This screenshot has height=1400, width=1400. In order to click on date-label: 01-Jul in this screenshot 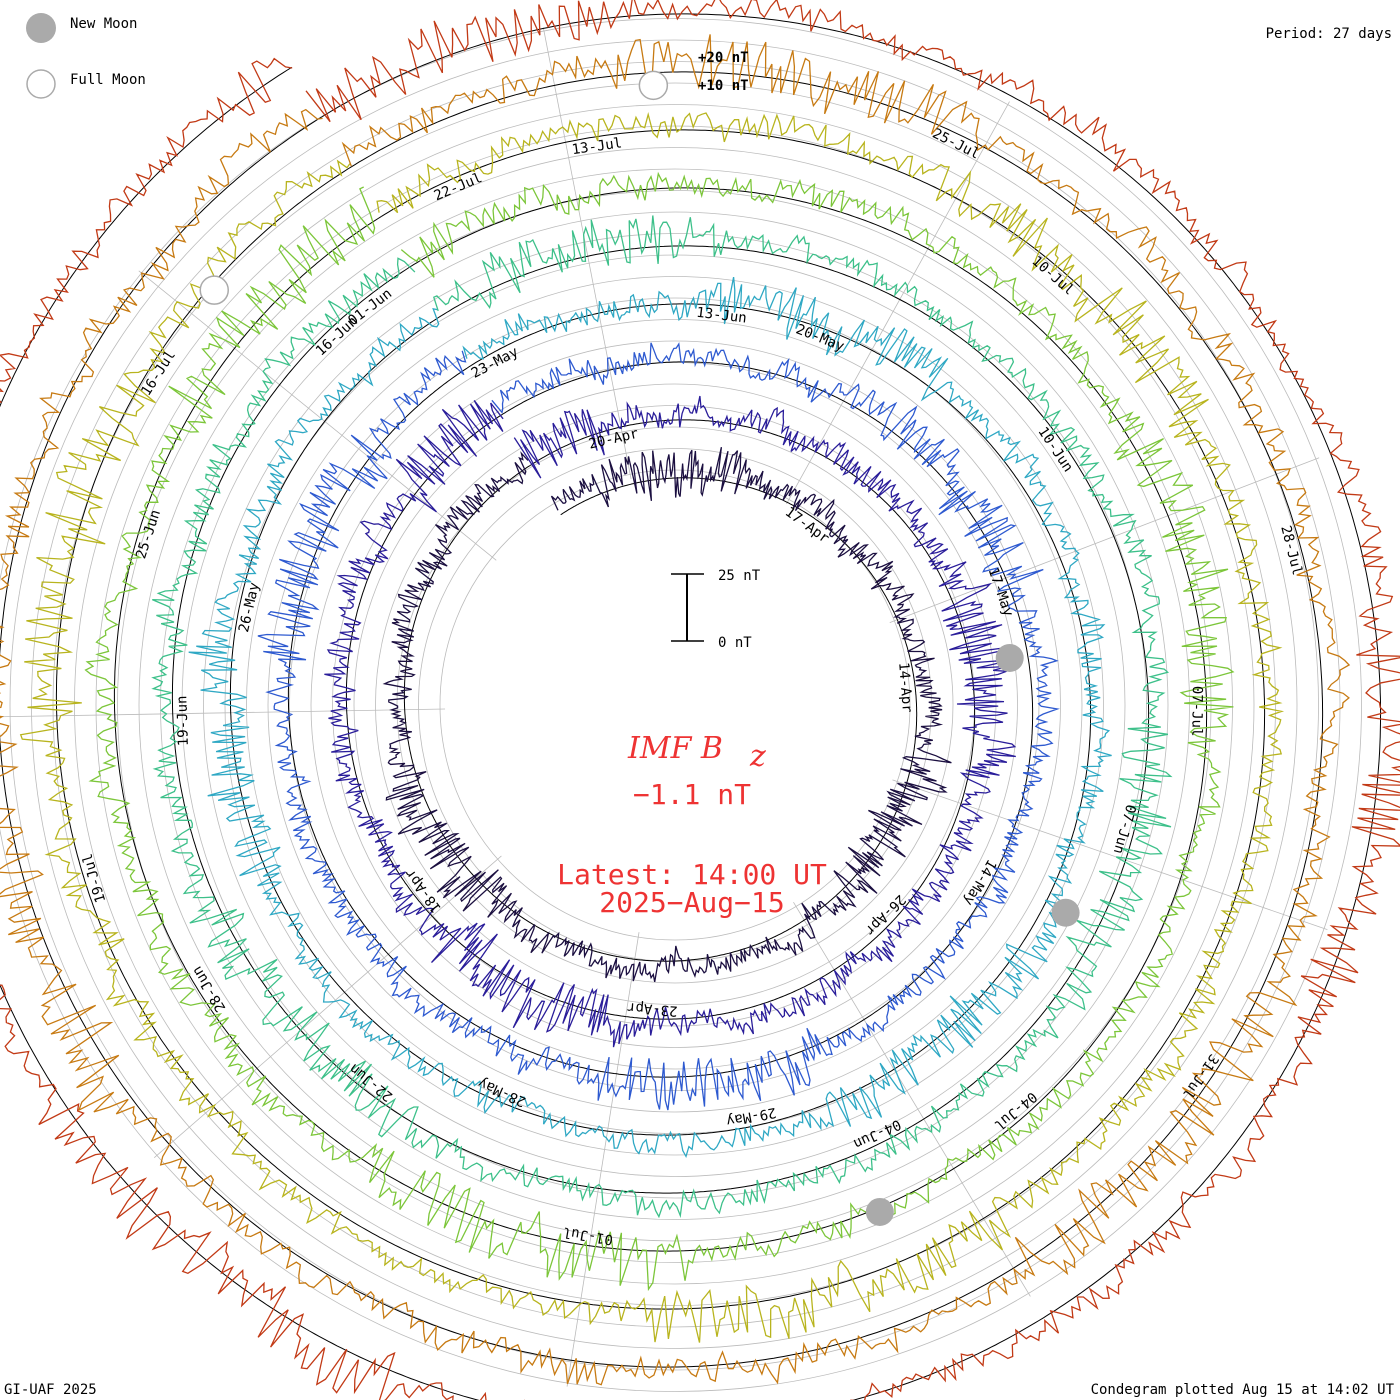, I will do `click(588, 1235)`.